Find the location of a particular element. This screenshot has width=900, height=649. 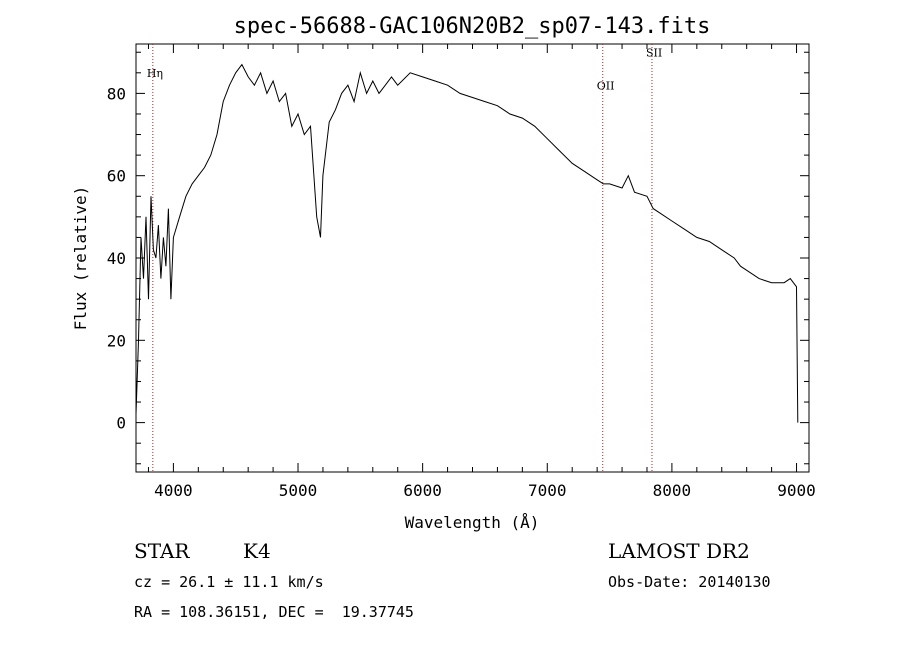

x-tick-label: 5000 is located at coordinates (298, 490).